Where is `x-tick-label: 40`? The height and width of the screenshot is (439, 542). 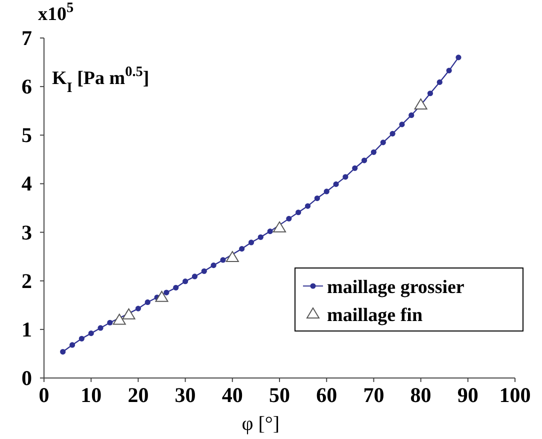
x-tick-label: 40 is located at coordinates (232, 395).